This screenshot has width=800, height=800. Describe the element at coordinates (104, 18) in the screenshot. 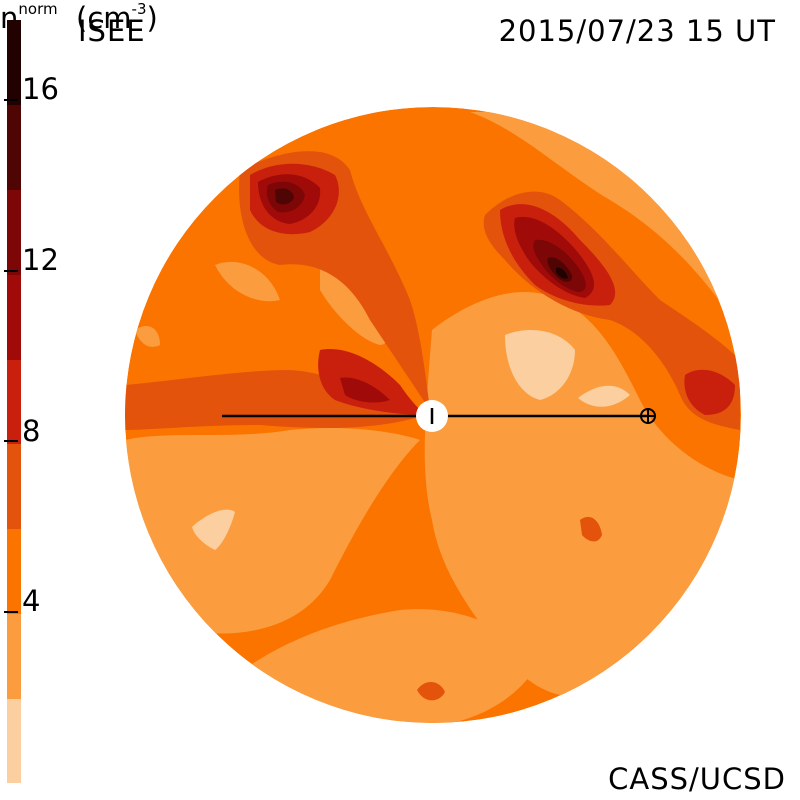

I see `unit-text: (cm` at that location.